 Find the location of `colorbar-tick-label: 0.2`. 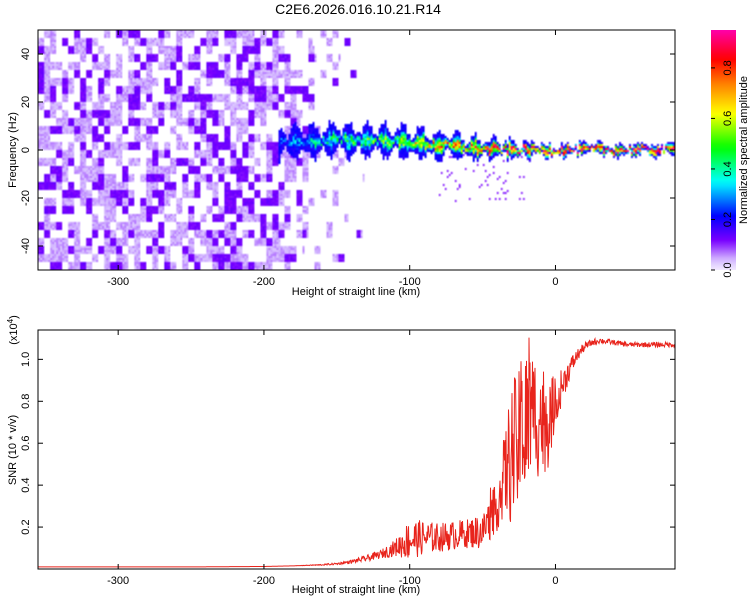

colorbar-tick-label: 0.2 is located at coordinates (728, 219).